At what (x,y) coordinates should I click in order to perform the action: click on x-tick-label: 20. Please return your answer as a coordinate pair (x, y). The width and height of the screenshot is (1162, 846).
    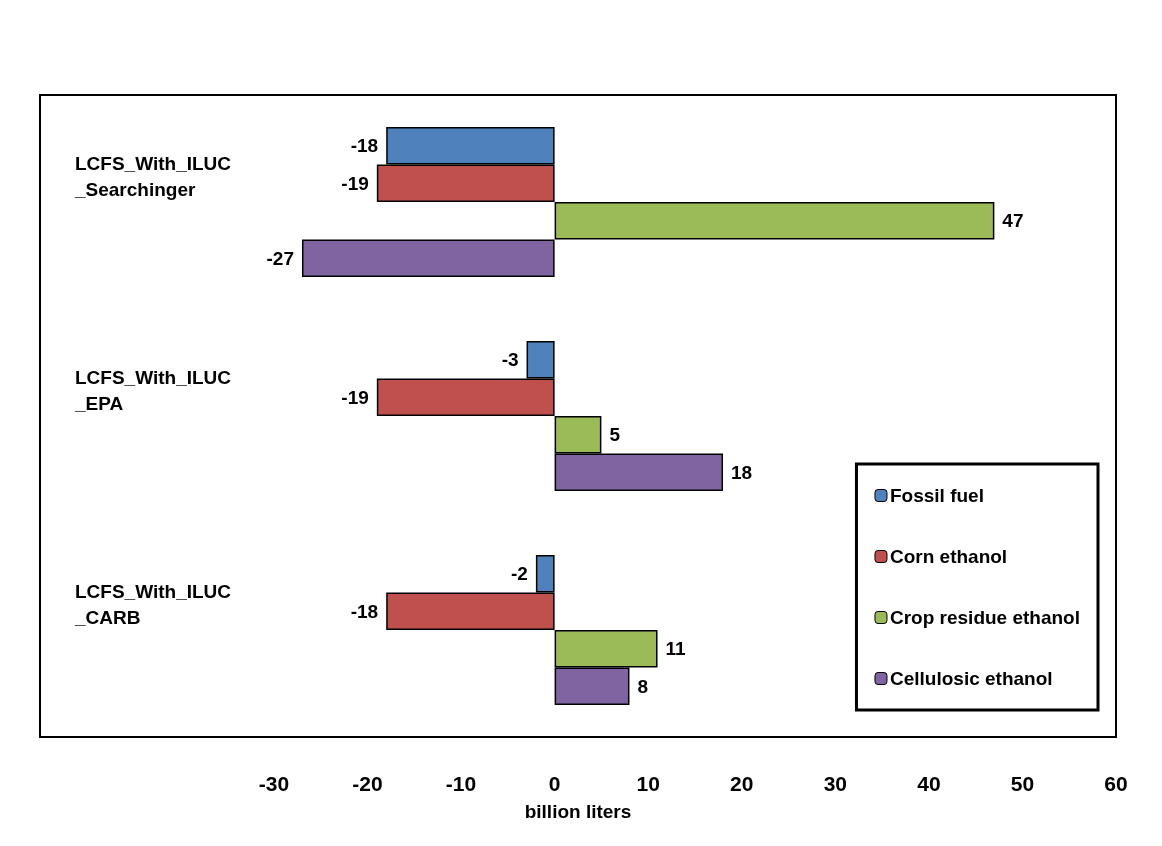
    Looking at the image, I should click on (742, 783).